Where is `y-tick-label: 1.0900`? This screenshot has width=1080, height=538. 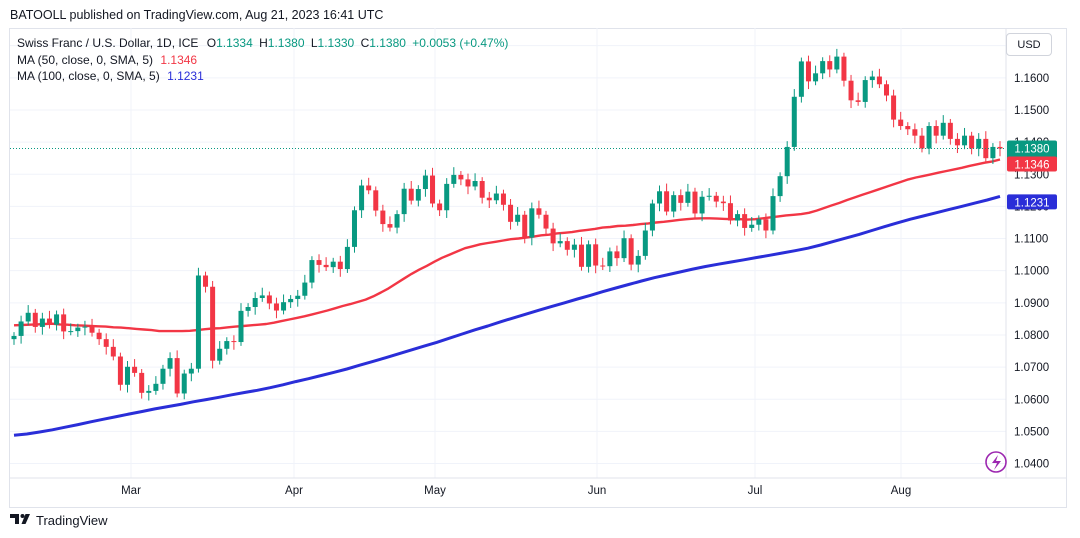 y-tick-label: 1.0900 is located at coordinates (1031, 304).